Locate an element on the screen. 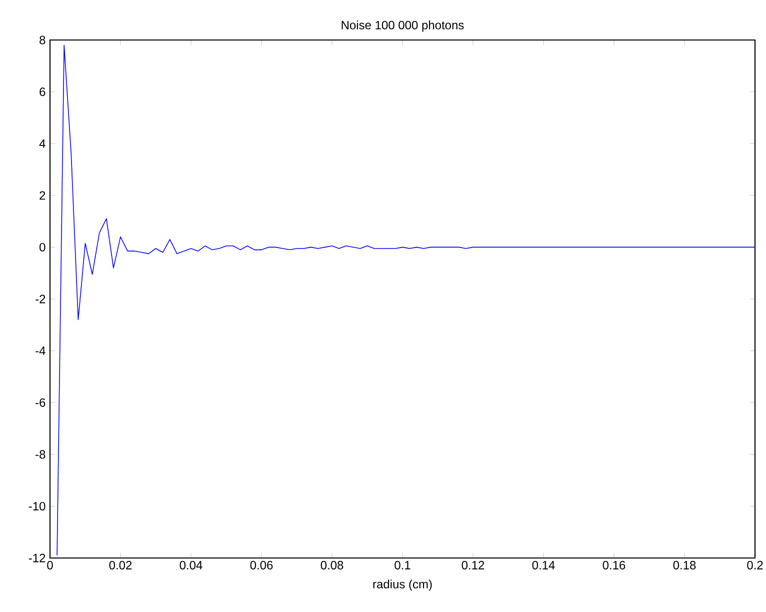  y-tick-label: -6 is located at coordinates (41, 402).